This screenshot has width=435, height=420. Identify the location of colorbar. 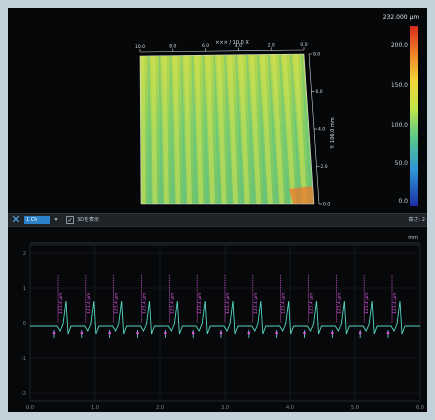
(414, 116).